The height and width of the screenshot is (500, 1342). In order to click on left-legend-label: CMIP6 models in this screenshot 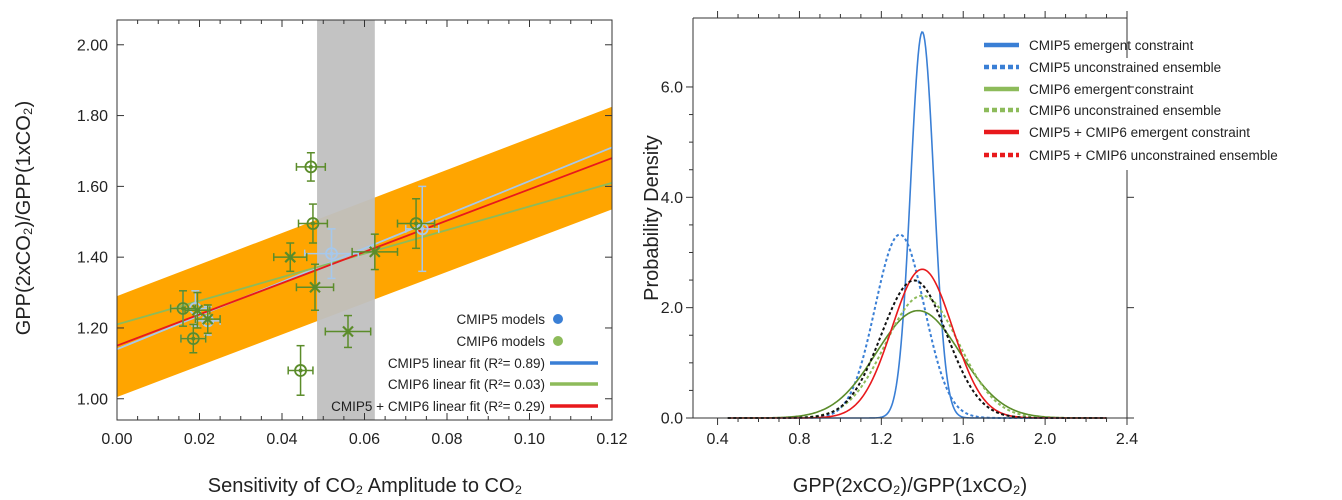, I will do `click(500, 341)`.